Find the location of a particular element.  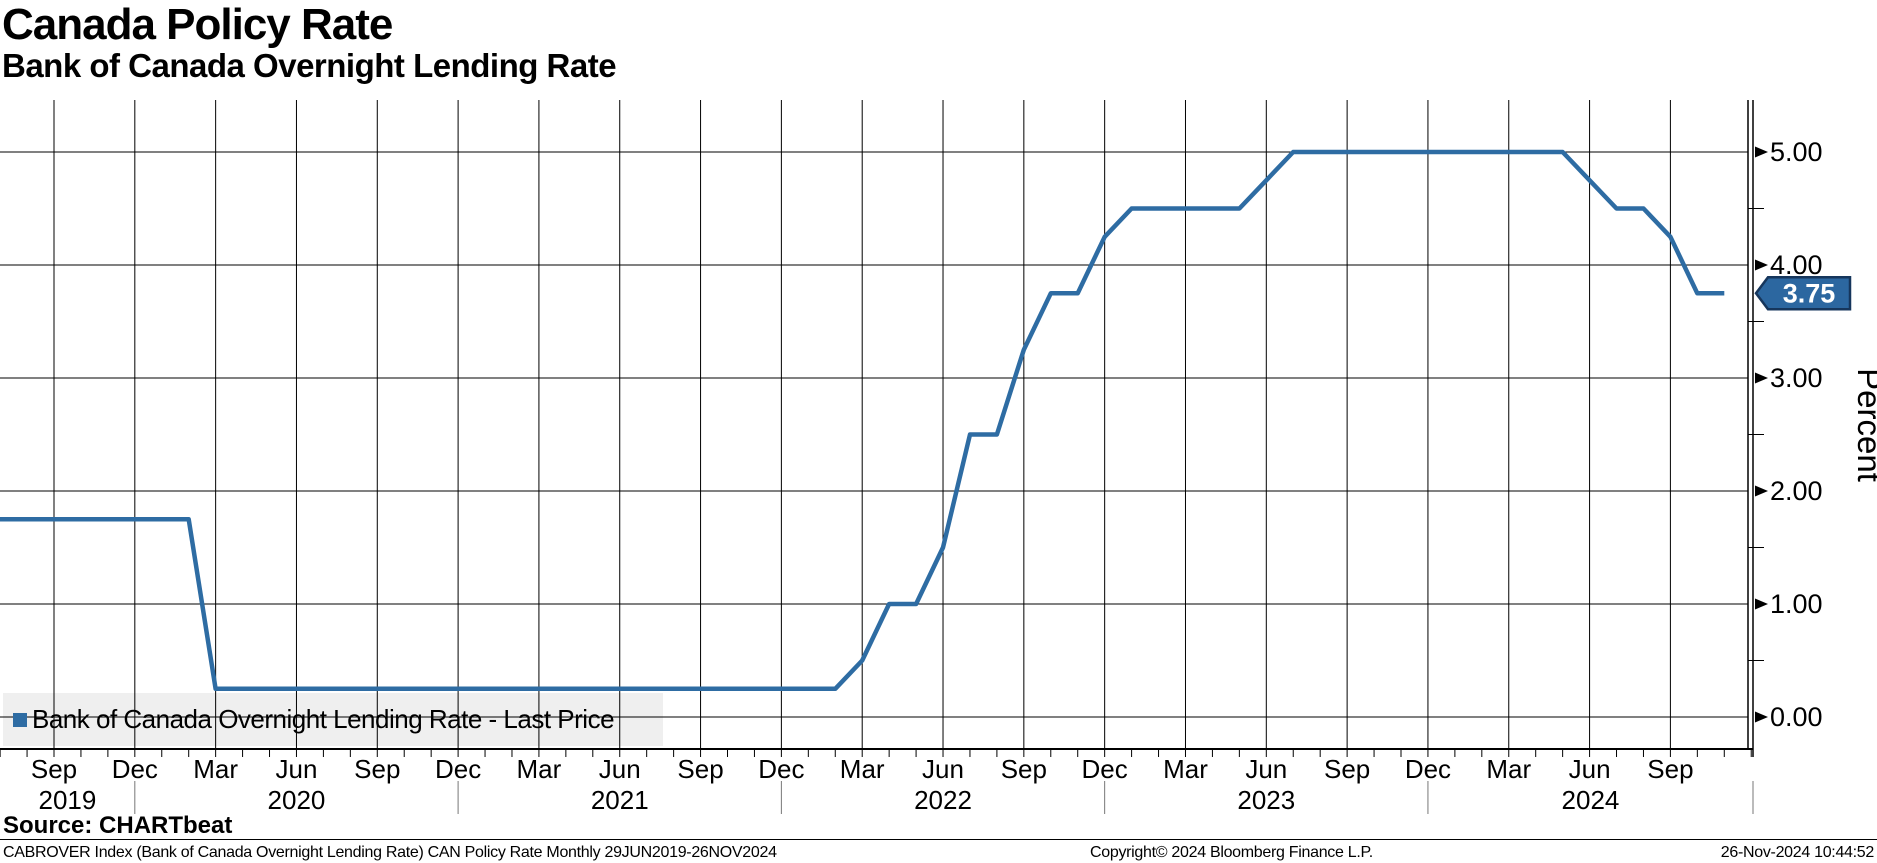

year-label: 2023 is located at coordinates (1266, 800).